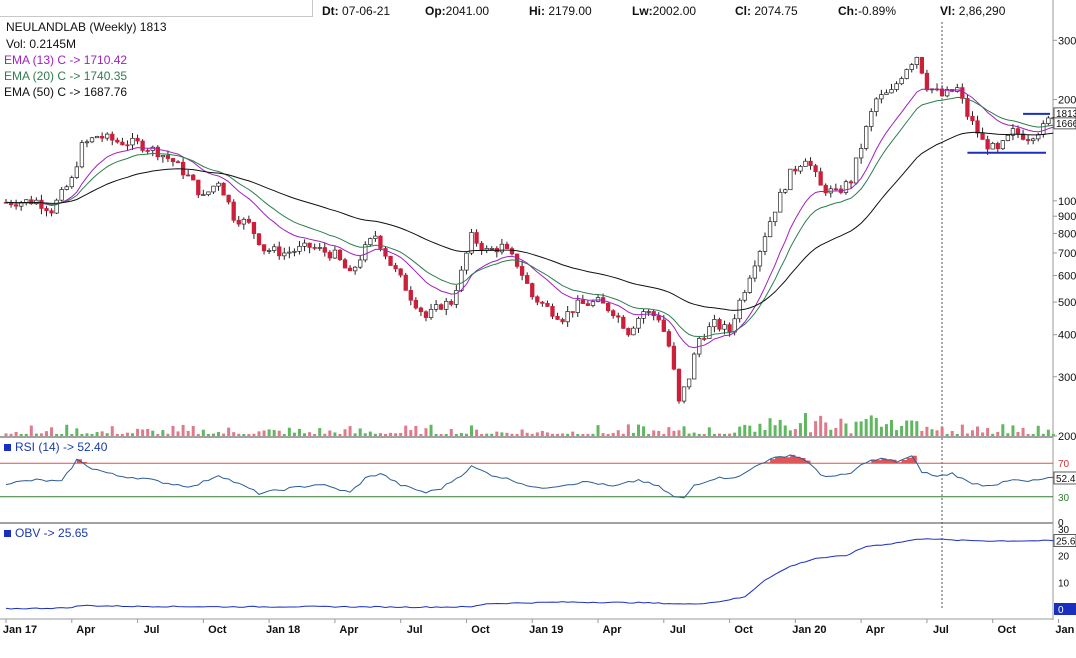 Image resolution: width=1076 pixels, height=658 pixels. Describe the element at coordinates (1067, 217) in the screenshot. I see `price-tick-label: 900` at that location.